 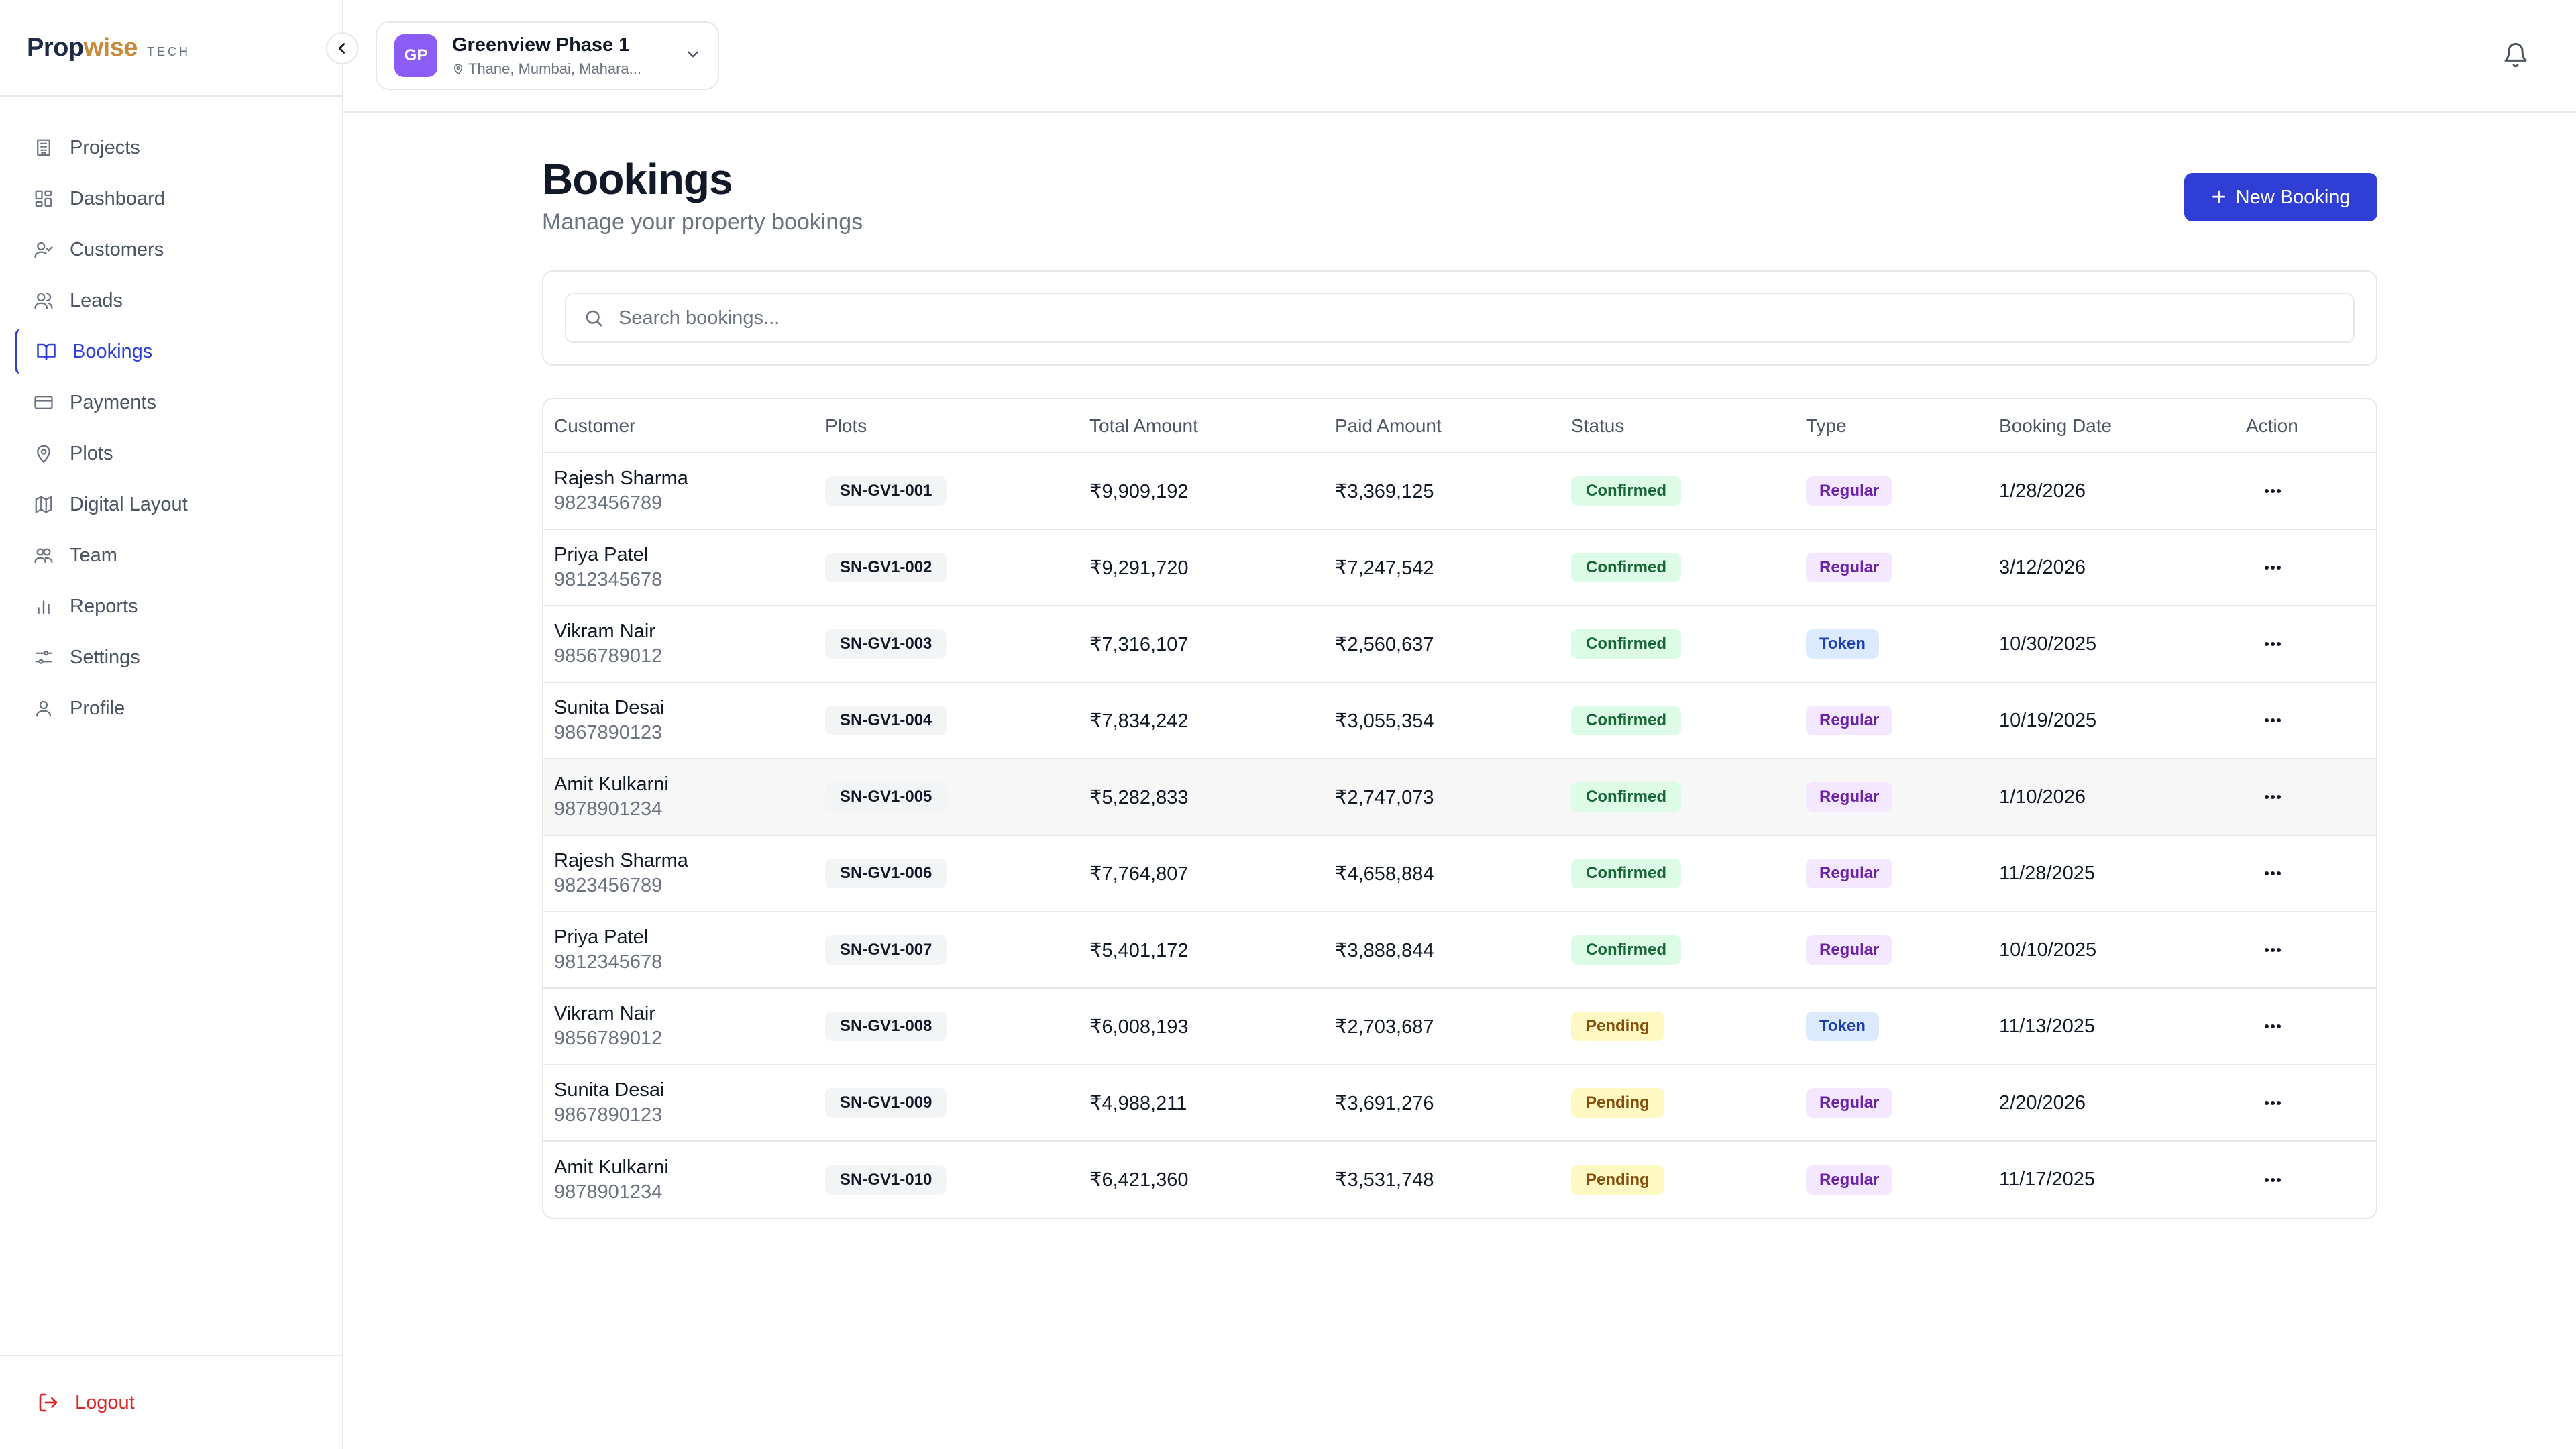 What do you see at coordinates (171, 147) in the screenshot?
I see `sidebar-item-projects: Projects` at bounding box center [171, 147].